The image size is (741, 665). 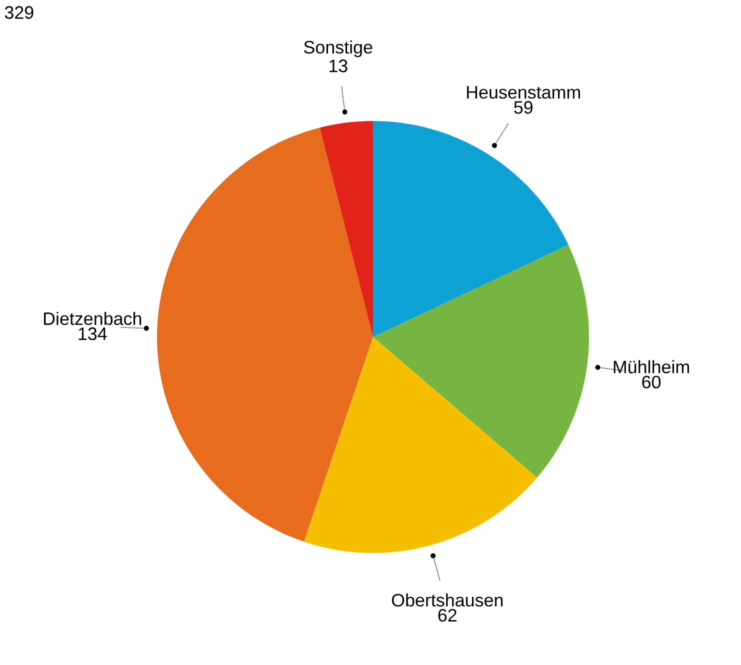 What do you see at coordinates (651, 382) in the screenshot?
I see `data-label: 60` at bounding box center [651, 382].